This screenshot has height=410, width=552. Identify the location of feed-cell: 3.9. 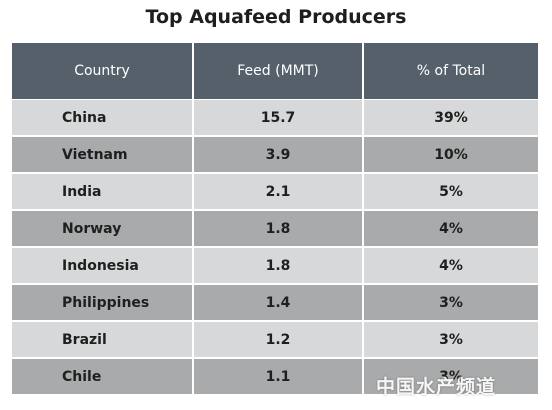
(279, 154).